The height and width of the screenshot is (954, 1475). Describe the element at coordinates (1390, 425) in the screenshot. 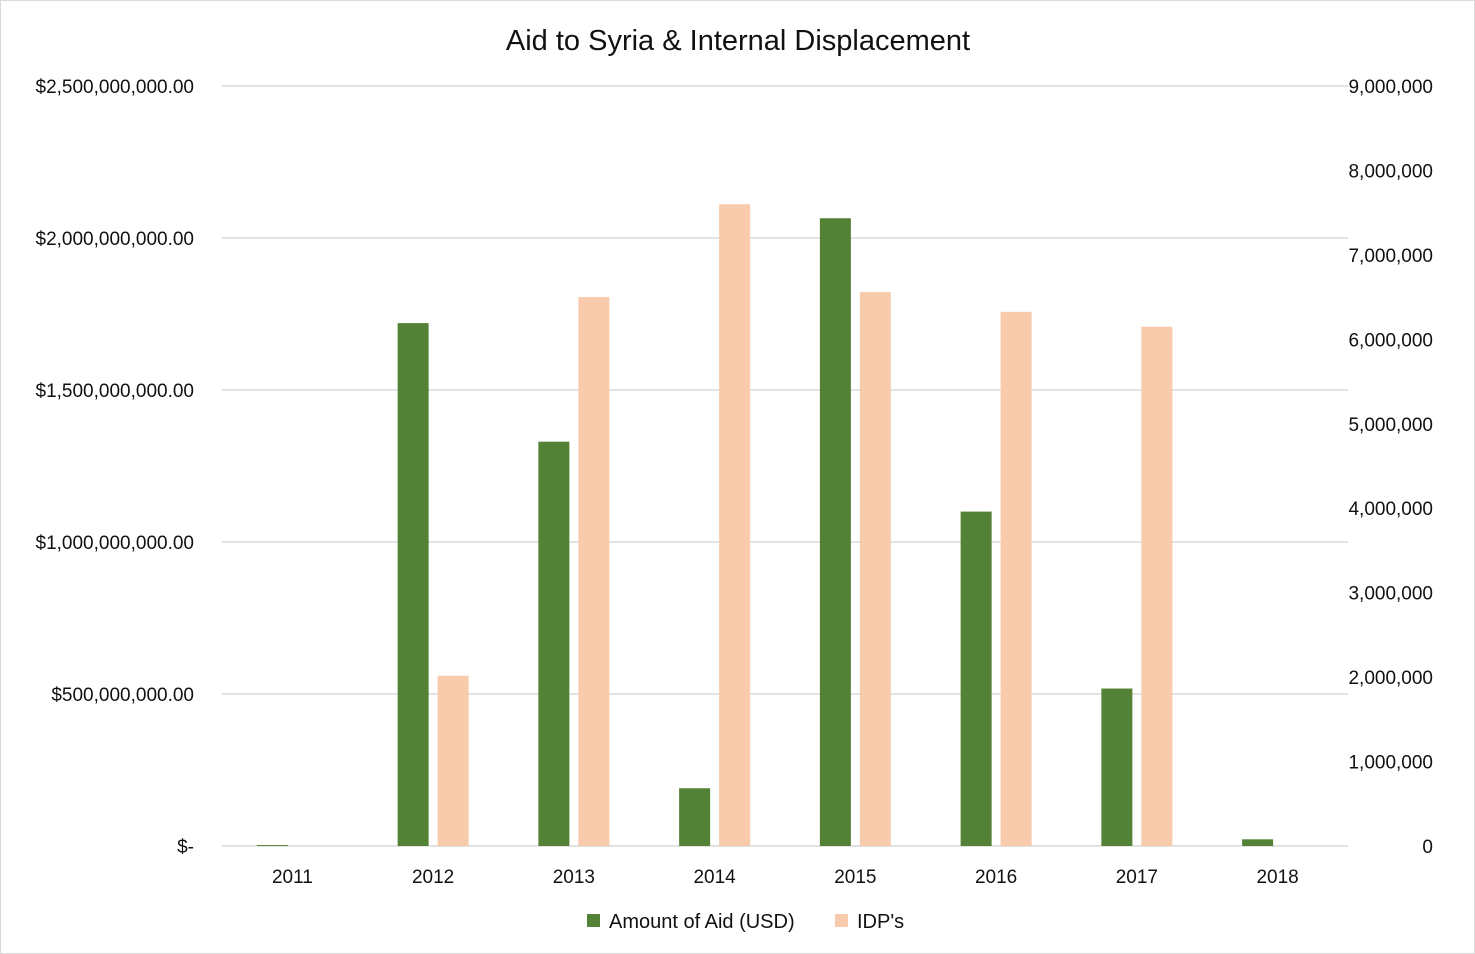

I see `y-right-tick-label: 5,000,000` at that location.